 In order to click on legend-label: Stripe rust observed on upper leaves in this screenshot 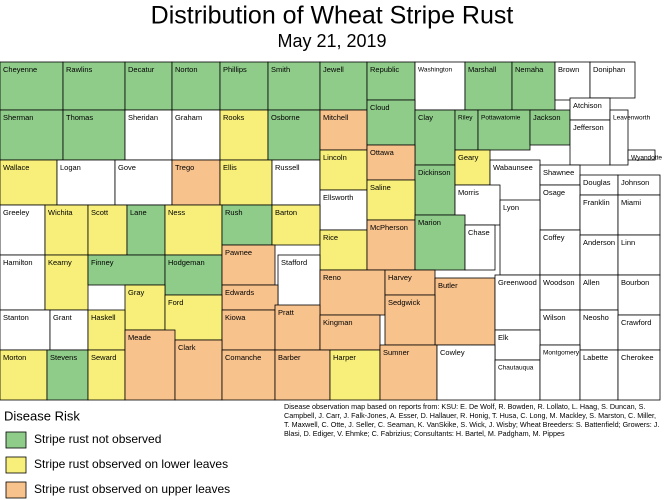, I will do `click(132, 489)`.